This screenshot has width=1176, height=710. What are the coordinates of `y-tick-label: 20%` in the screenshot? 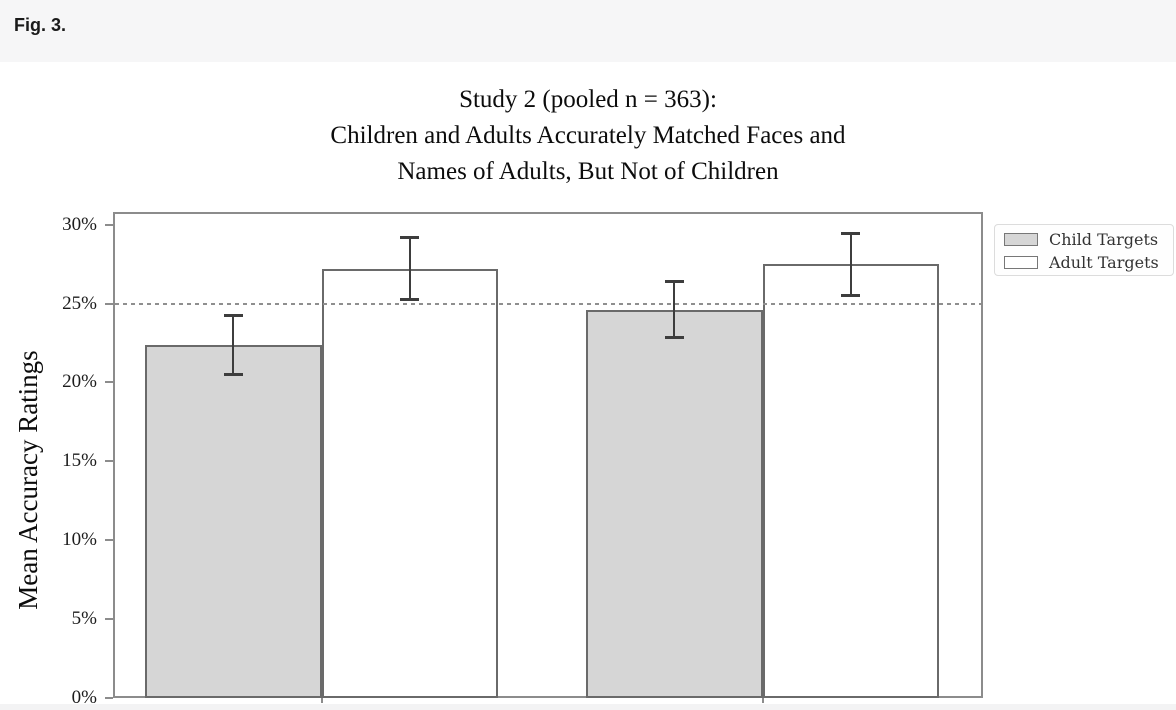 It's located at (79, 382).